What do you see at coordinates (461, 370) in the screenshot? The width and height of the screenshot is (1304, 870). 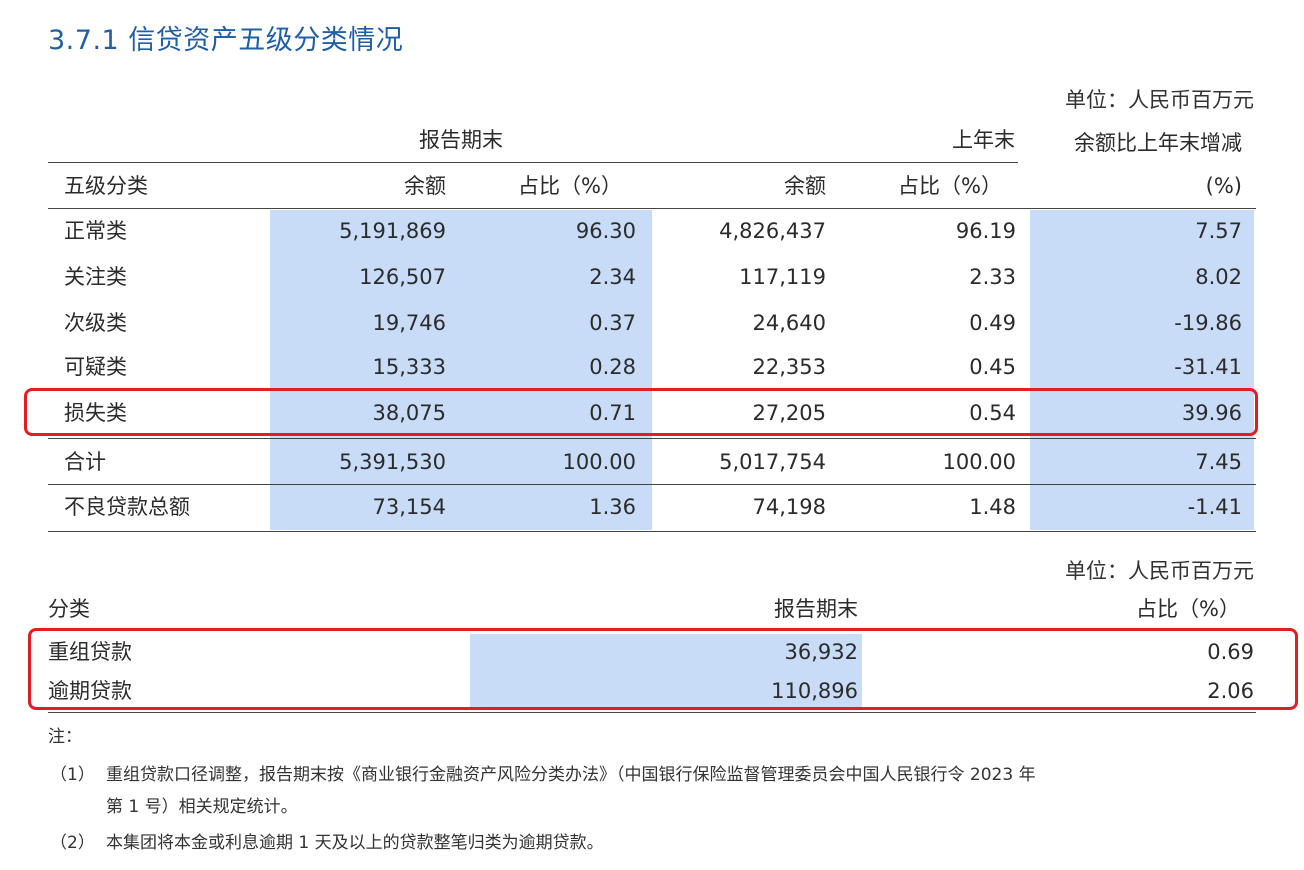 I see `highlight-report-column` at bounding box center [461, 370].